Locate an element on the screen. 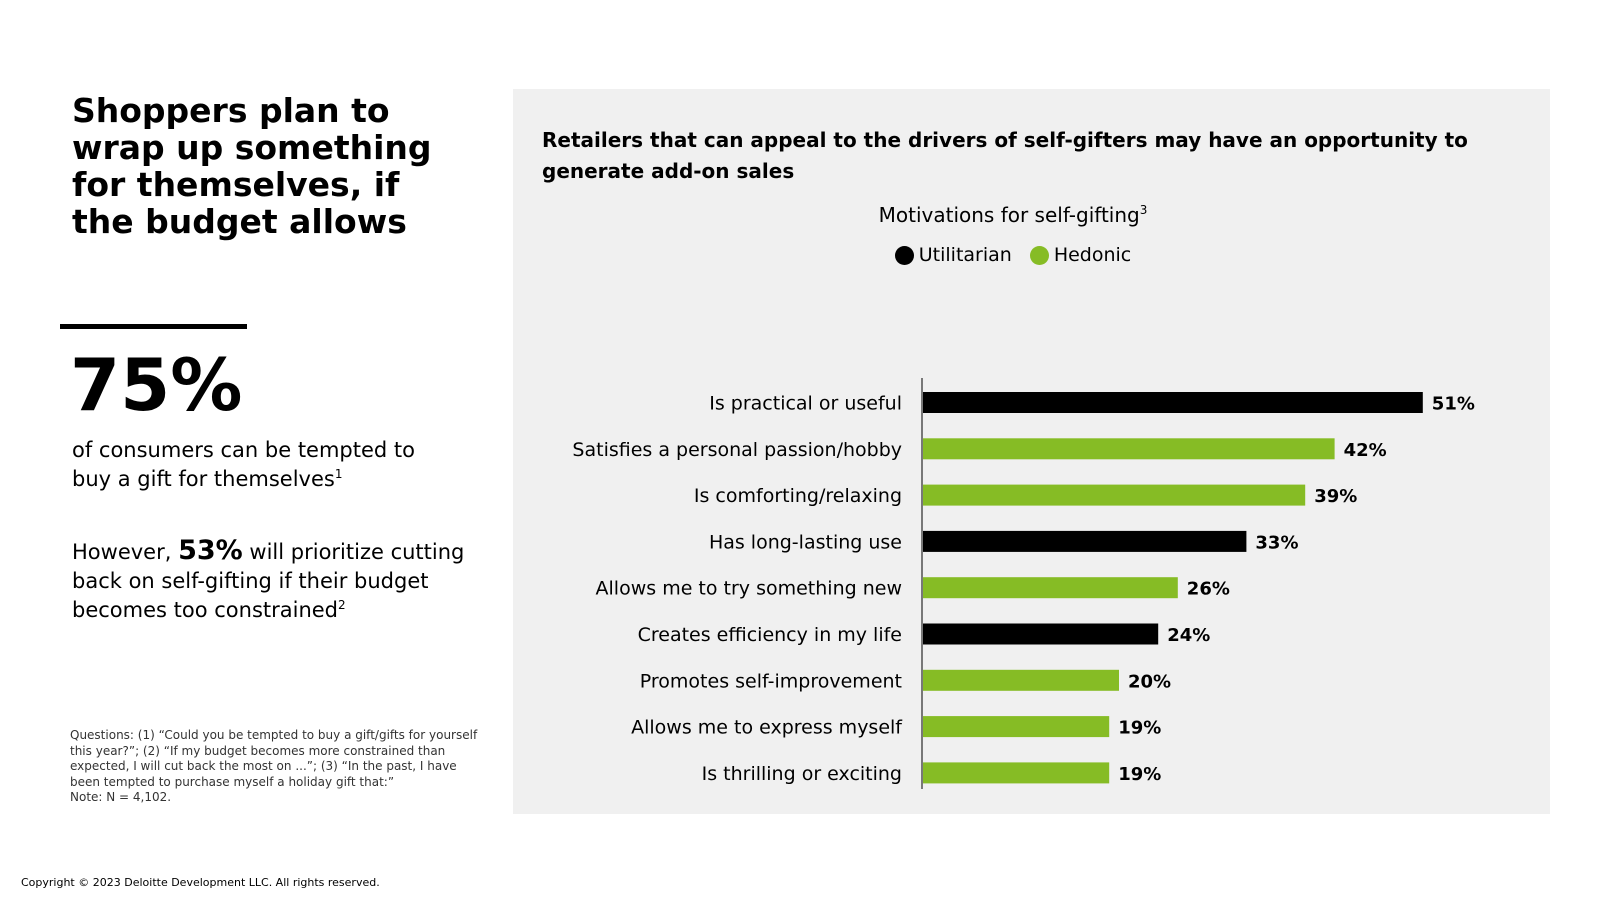 The height and width of the screenshot is (900, 1600). category-label: Satisfies a personal passion/hobby is located at coordinates (737, 450).